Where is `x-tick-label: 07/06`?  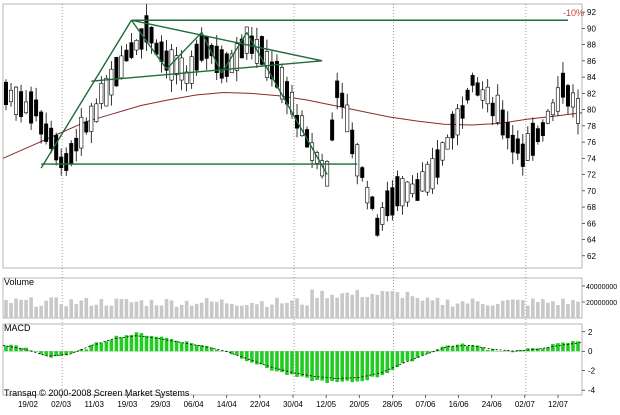
x-tick-label: 07/06 is located at coordinates (425, 404).